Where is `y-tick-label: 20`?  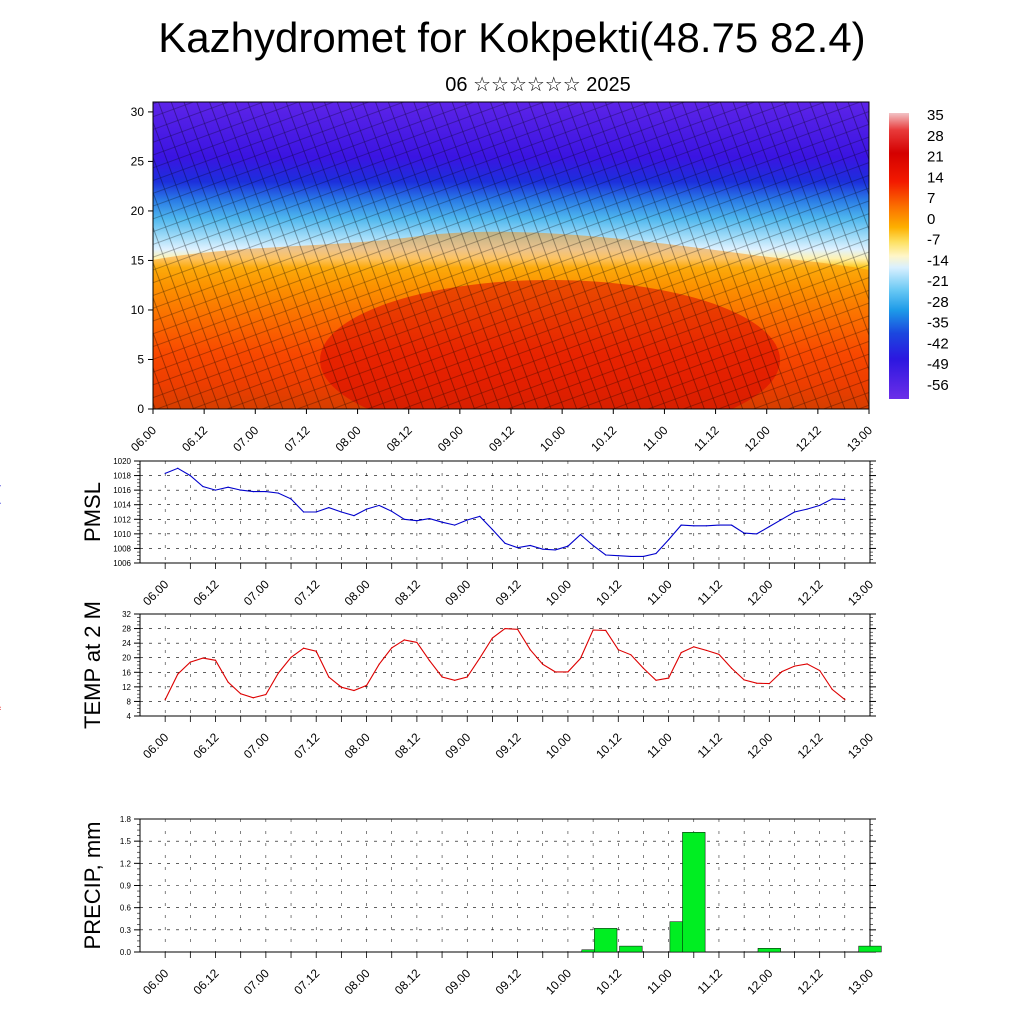 y-tick-label: 20 is located at coordinates (138, 211).